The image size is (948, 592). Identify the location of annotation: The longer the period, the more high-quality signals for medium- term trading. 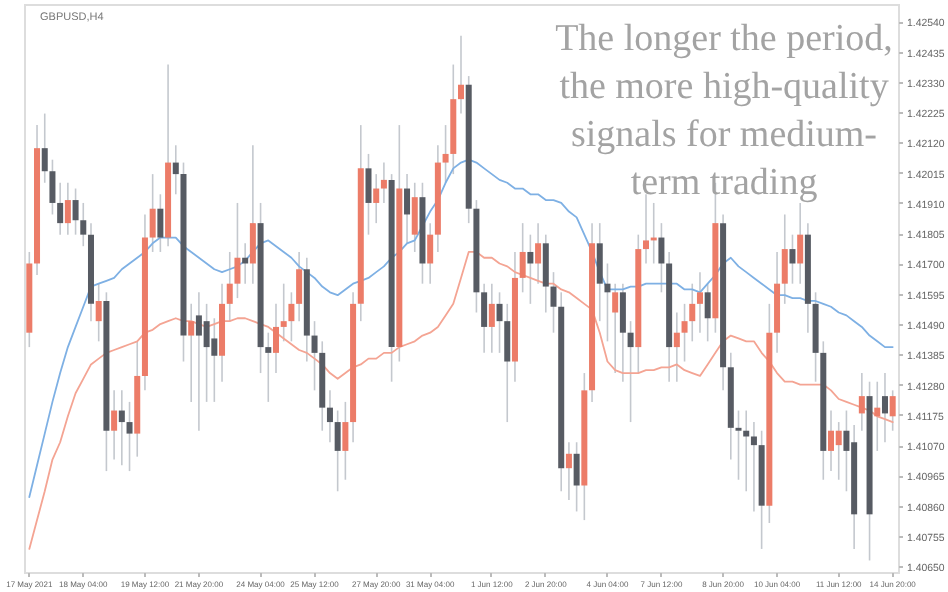
(724, 111).